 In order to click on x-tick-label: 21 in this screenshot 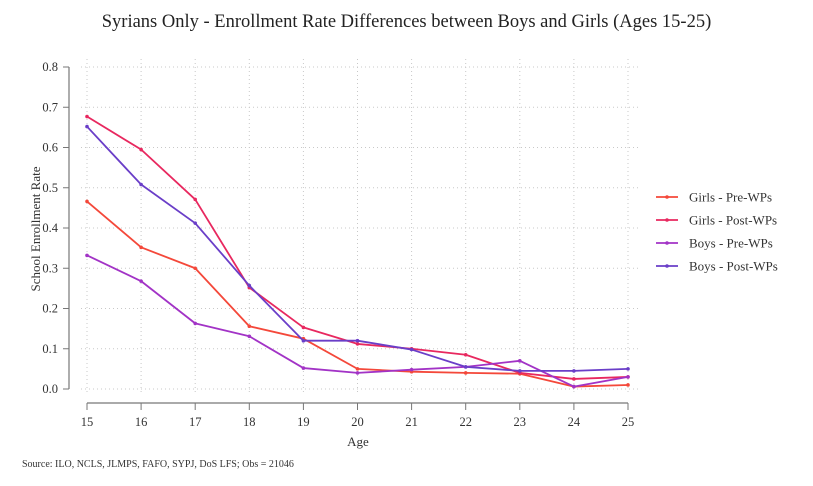, I will do `click(411, 422)`.